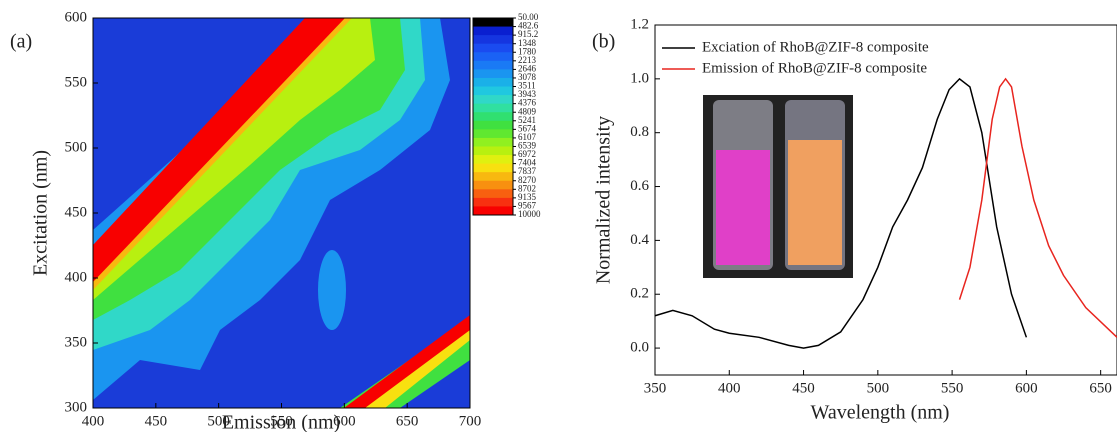  I want to click on colorbar-label: 482.6, so click(528, 26).